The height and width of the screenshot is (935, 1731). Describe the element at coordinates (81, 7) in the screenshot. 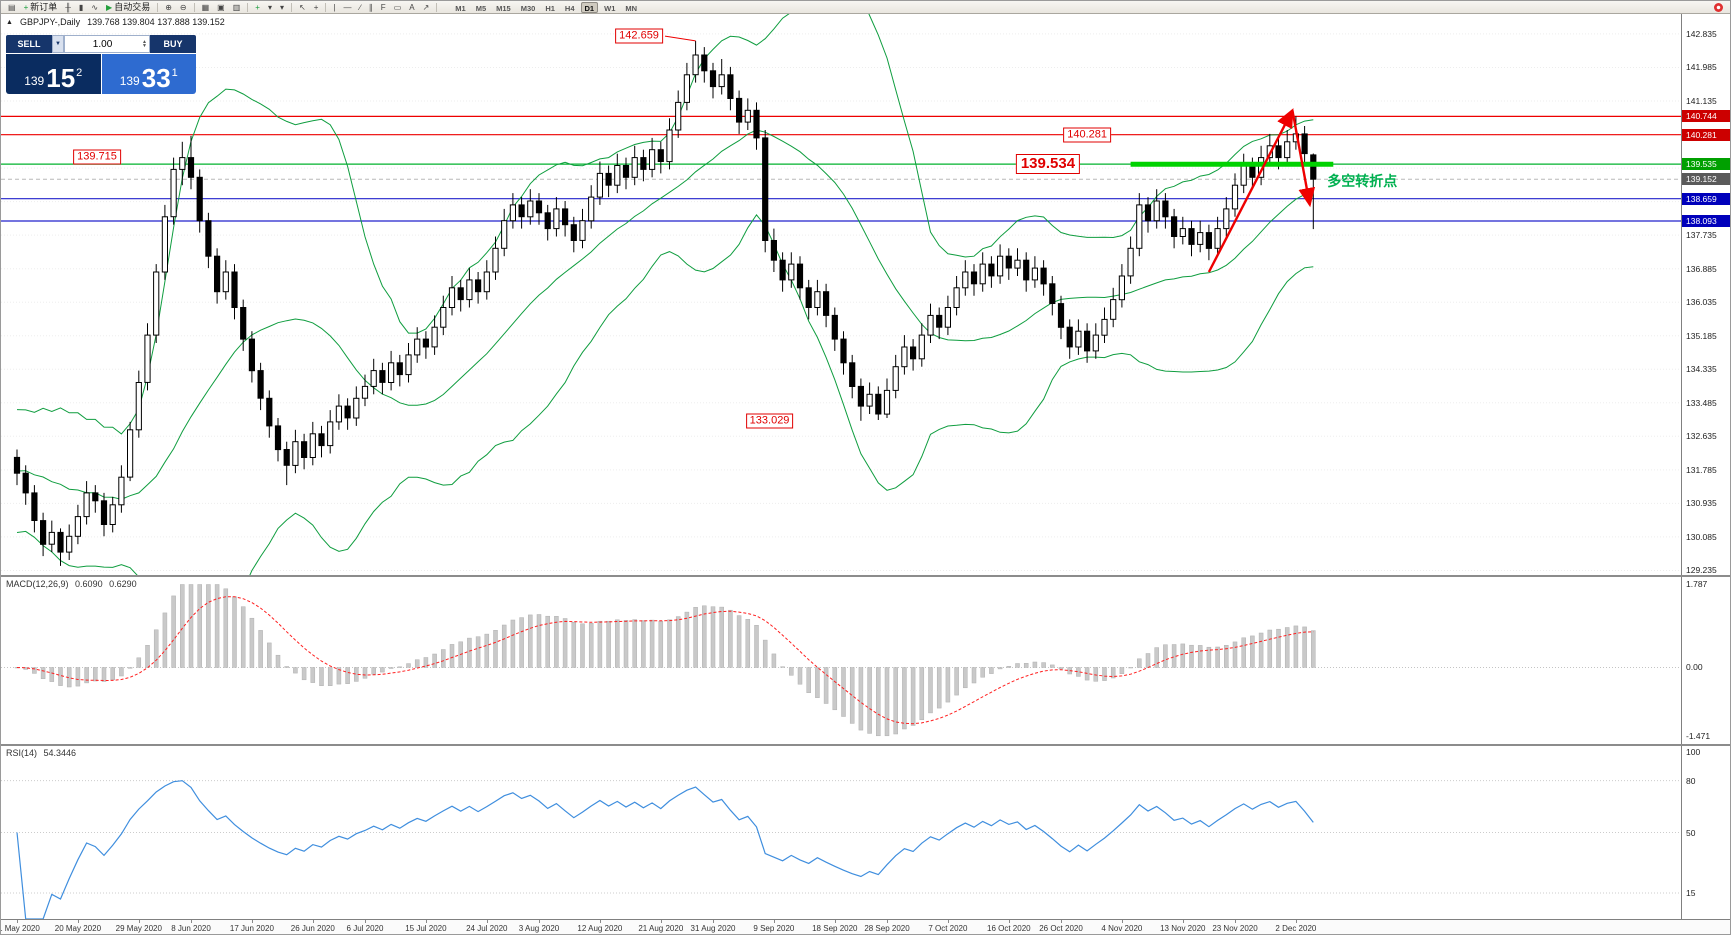

I see `chart-candles-icon: ▮` at that location.